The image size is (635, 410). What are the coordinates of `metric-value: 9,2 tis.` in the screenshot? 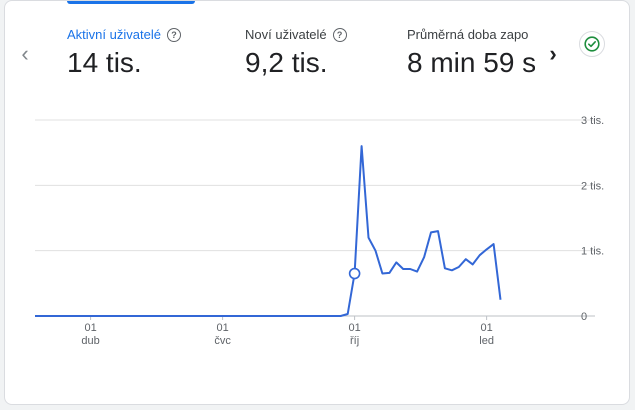 It's located at (286, 63).